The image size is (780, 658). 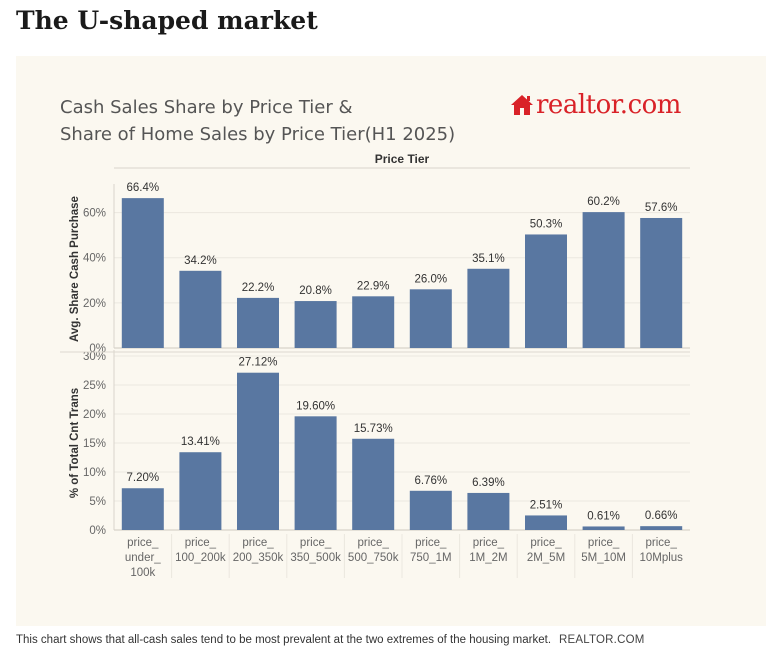 I want to click on x-tick-label-line: 200_350k, so click(x=258, y=558).